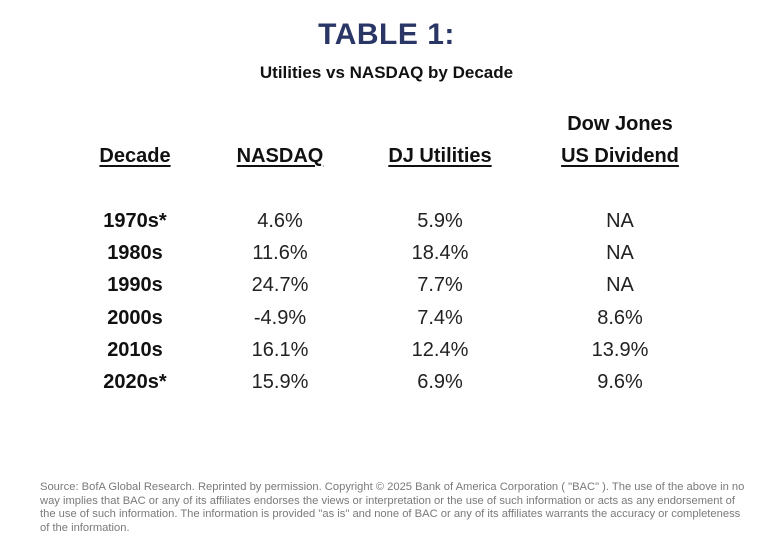  What do you see at coordinates (386, 221) in the screenshot?
I see `table-row: 1970s* 4.6% 5.9% NA` at bounding box center [386, 221].